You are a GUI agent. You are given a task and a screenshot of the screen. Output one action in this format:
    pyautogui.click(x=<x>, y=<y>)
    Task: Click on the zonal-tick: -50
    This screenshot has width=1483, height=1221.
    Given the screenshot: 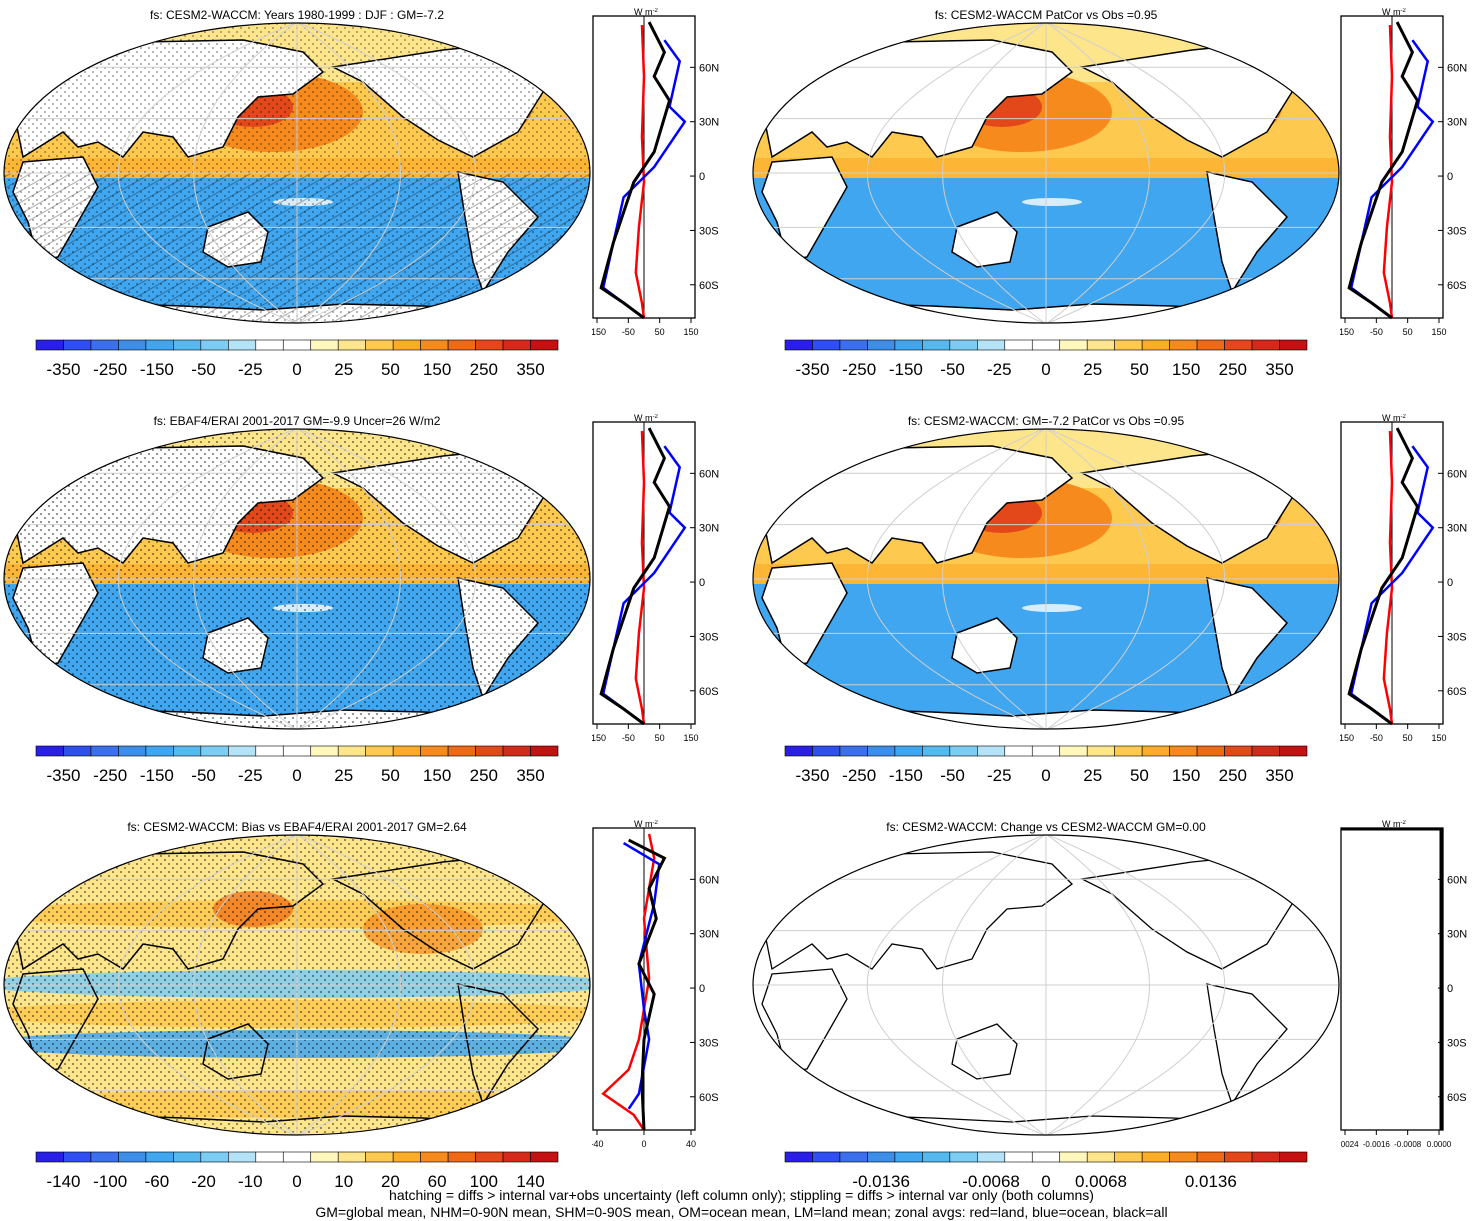 What is the action you would take?
    pyautogui.click(x=628, y=332)
    